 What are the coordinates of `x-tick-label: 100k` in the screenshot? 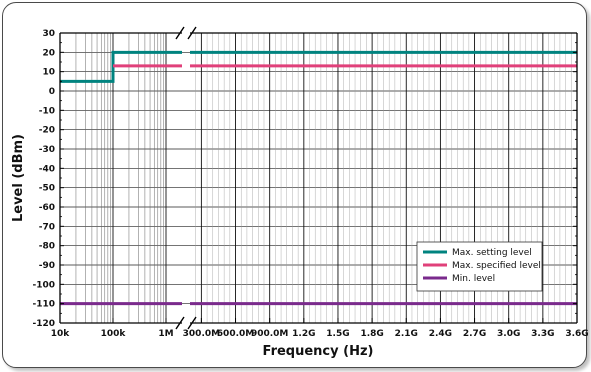 It's located at (114, 334).